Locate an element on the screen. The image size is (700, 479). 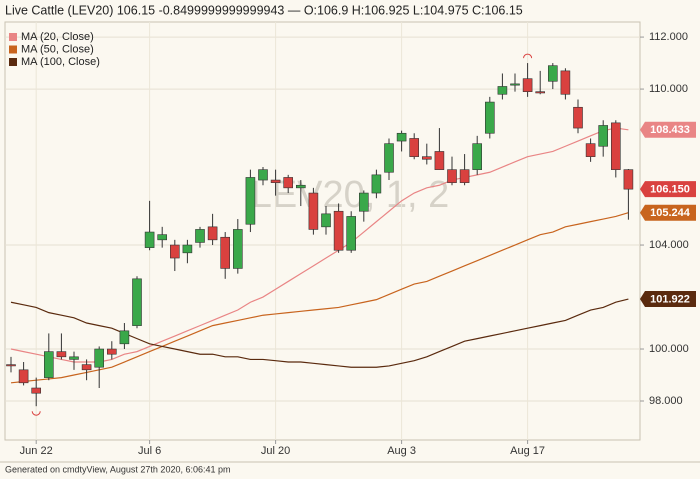
value-label: 106.150 is located at coordinates (670, 190).